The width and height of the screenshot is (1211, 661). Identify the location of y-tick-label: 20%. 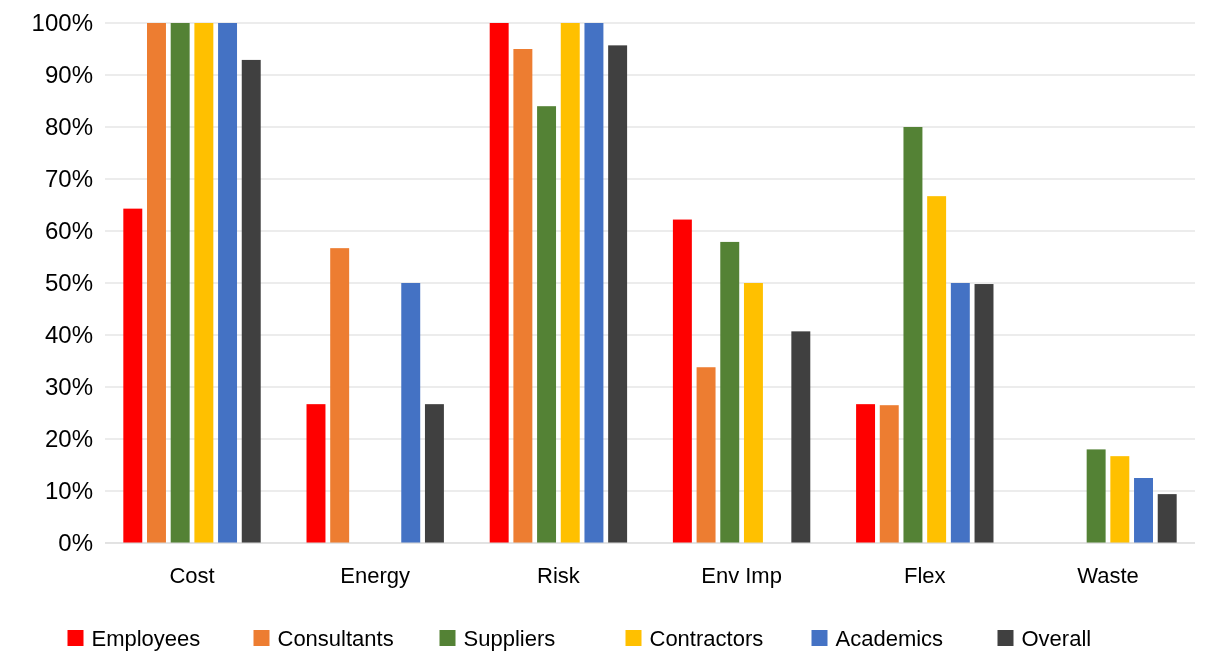
(68, 439).